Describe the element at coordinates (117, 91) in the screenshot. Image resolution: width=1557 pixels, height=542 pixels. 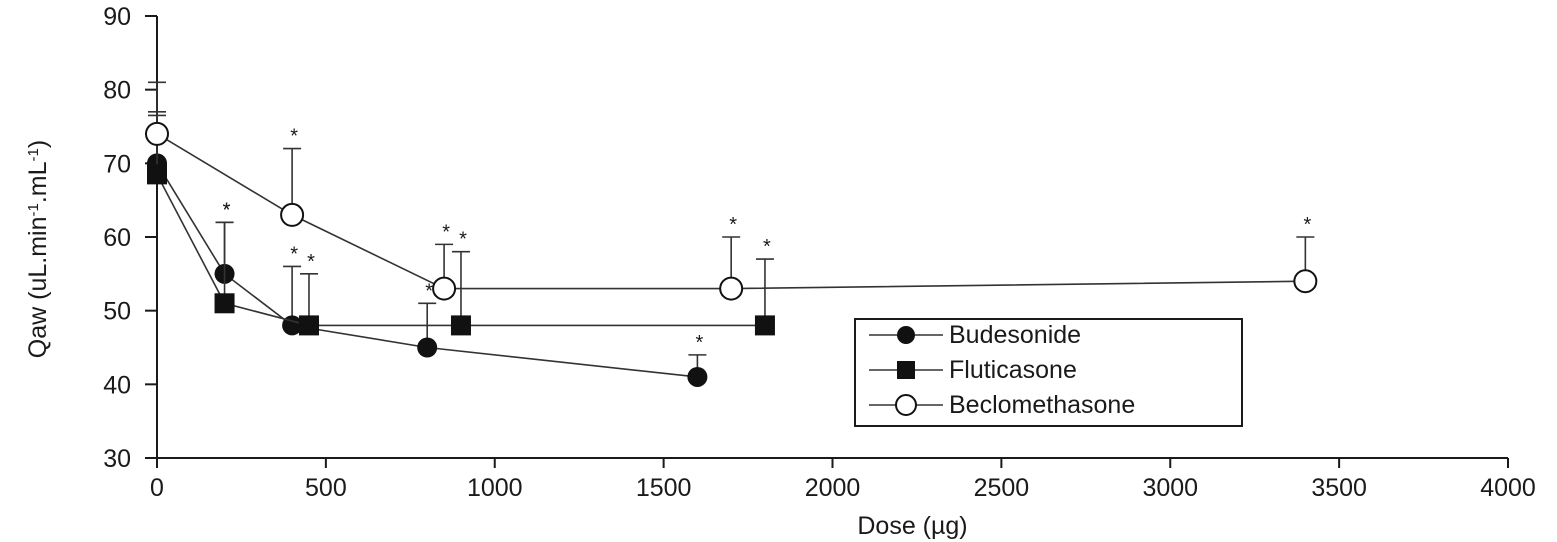
I see `y-tick-label: 80` at that location.